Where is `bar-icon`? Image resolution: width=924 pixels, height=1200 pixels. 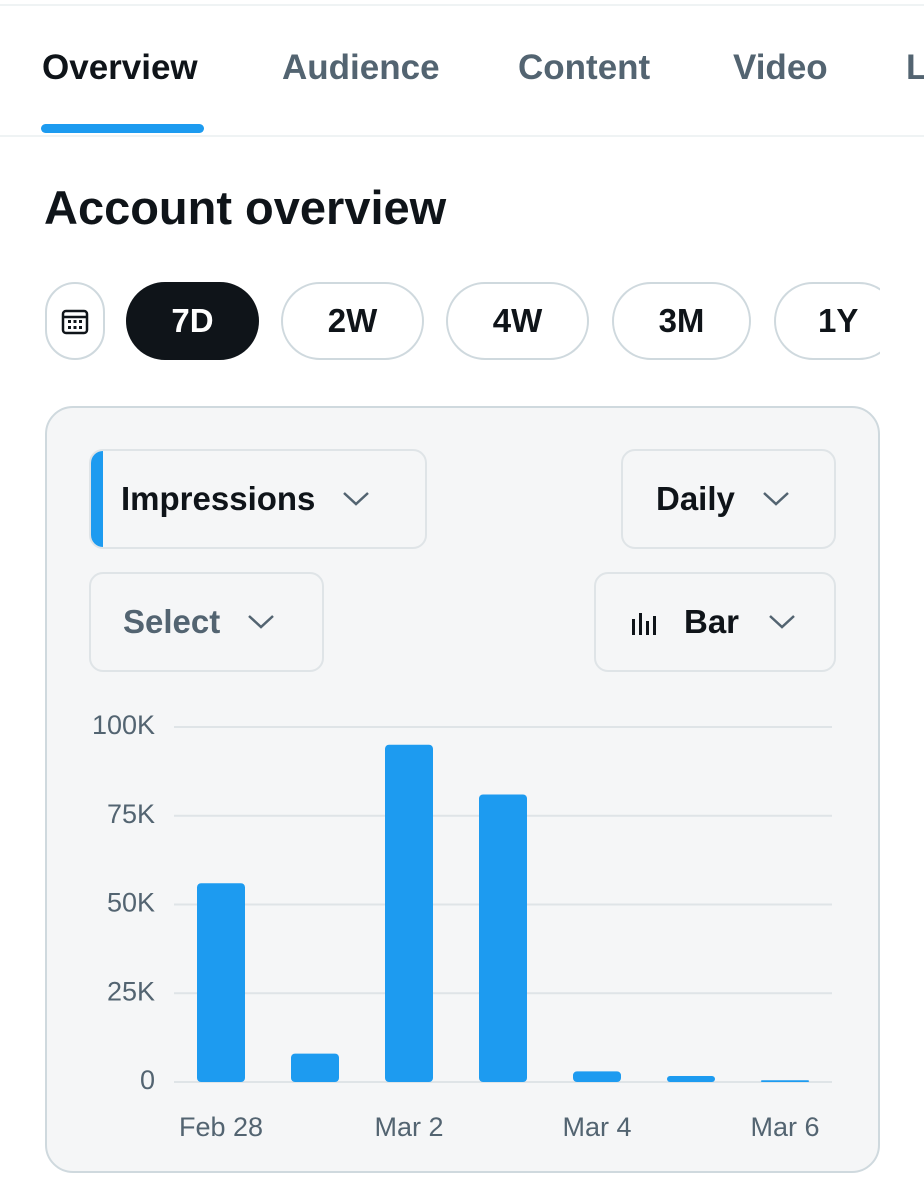 bar-icon is located at coordinates (644, 624).